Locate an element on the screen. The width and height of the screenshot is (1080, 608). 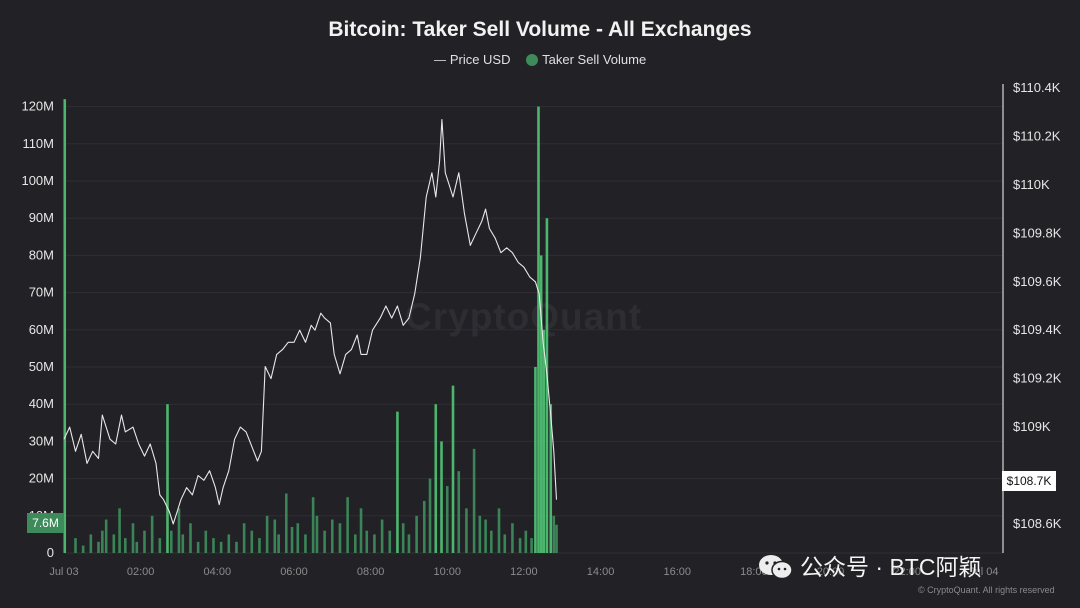
legend: Price USD Taker Sell Volume is located at coordinates (540, 59).